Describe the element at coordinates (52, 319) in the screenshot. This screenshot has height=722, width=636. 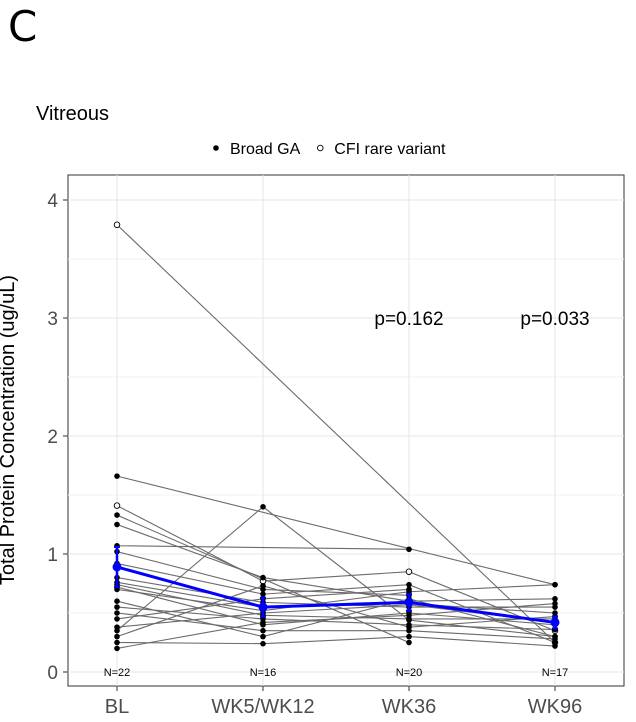
I see `y-tick-label: 3` at that location.